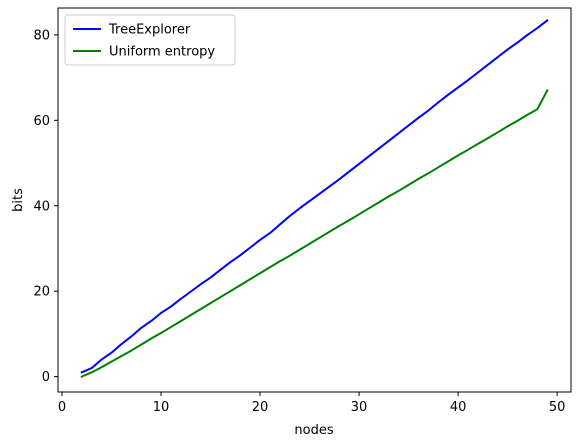 The width and height of the screenshot is (581, 446). What do you see at coordinates (162, 52) in the screenshot?
I see `legend-label: Uniform entropy` at bounding box center [162, 52].